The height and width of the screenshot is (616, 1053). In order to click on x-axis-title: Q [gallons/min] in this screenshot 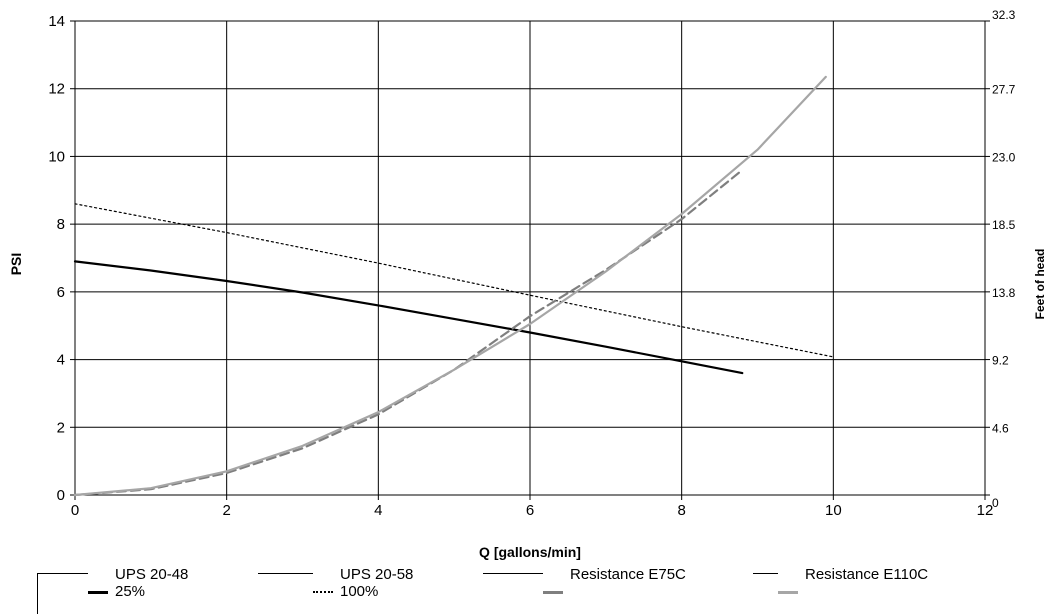, I will do `click(530, 552)`.